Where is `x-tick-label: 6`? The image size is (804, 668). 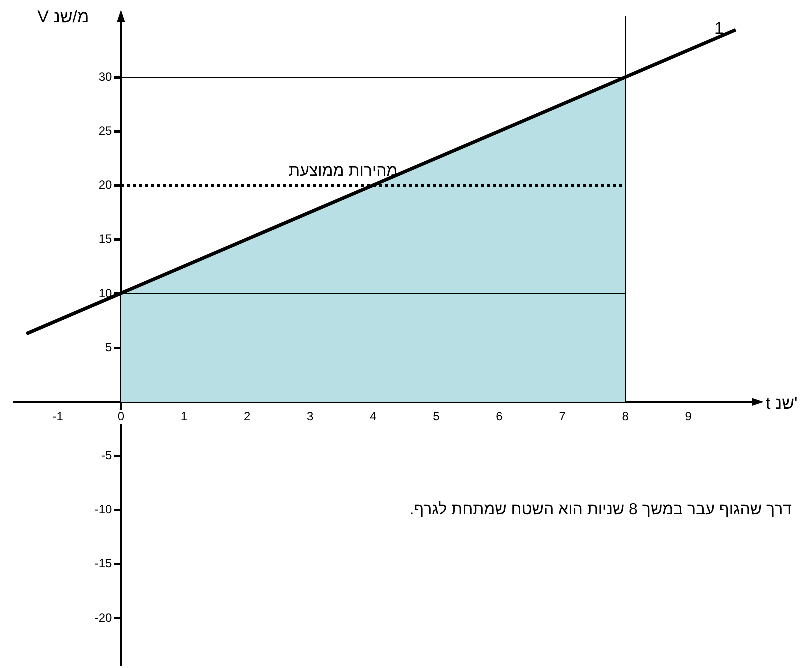
x-tick-label: 6 is located at coordinates (500, 416).